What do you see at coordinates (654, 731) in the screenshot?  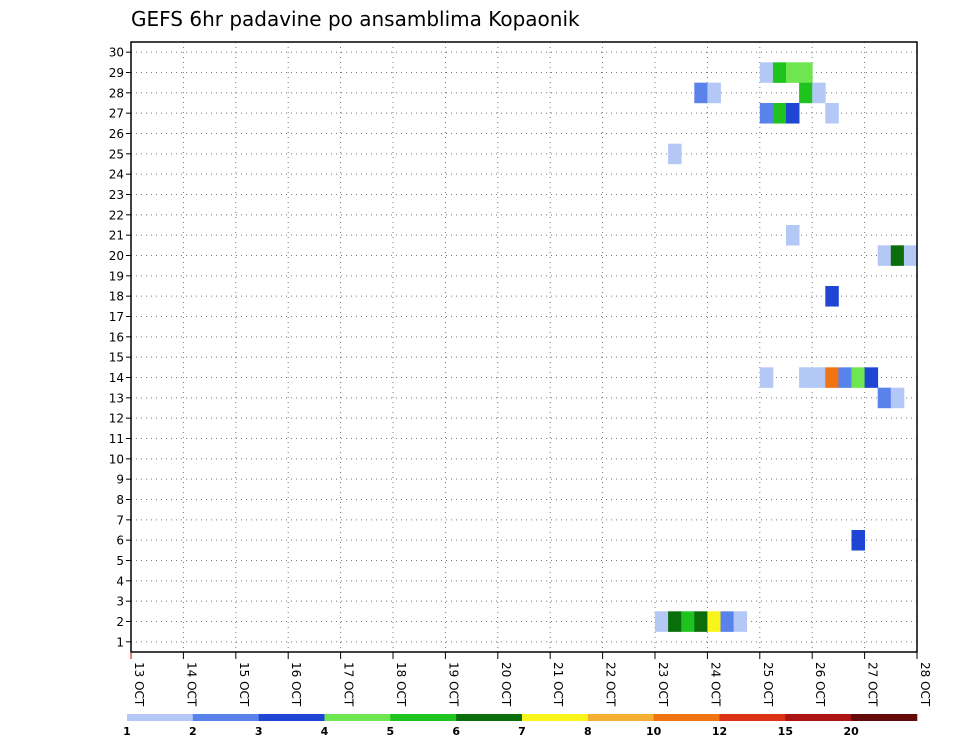 I see `colorbar-label: 10` at bounding box center [654, 731].